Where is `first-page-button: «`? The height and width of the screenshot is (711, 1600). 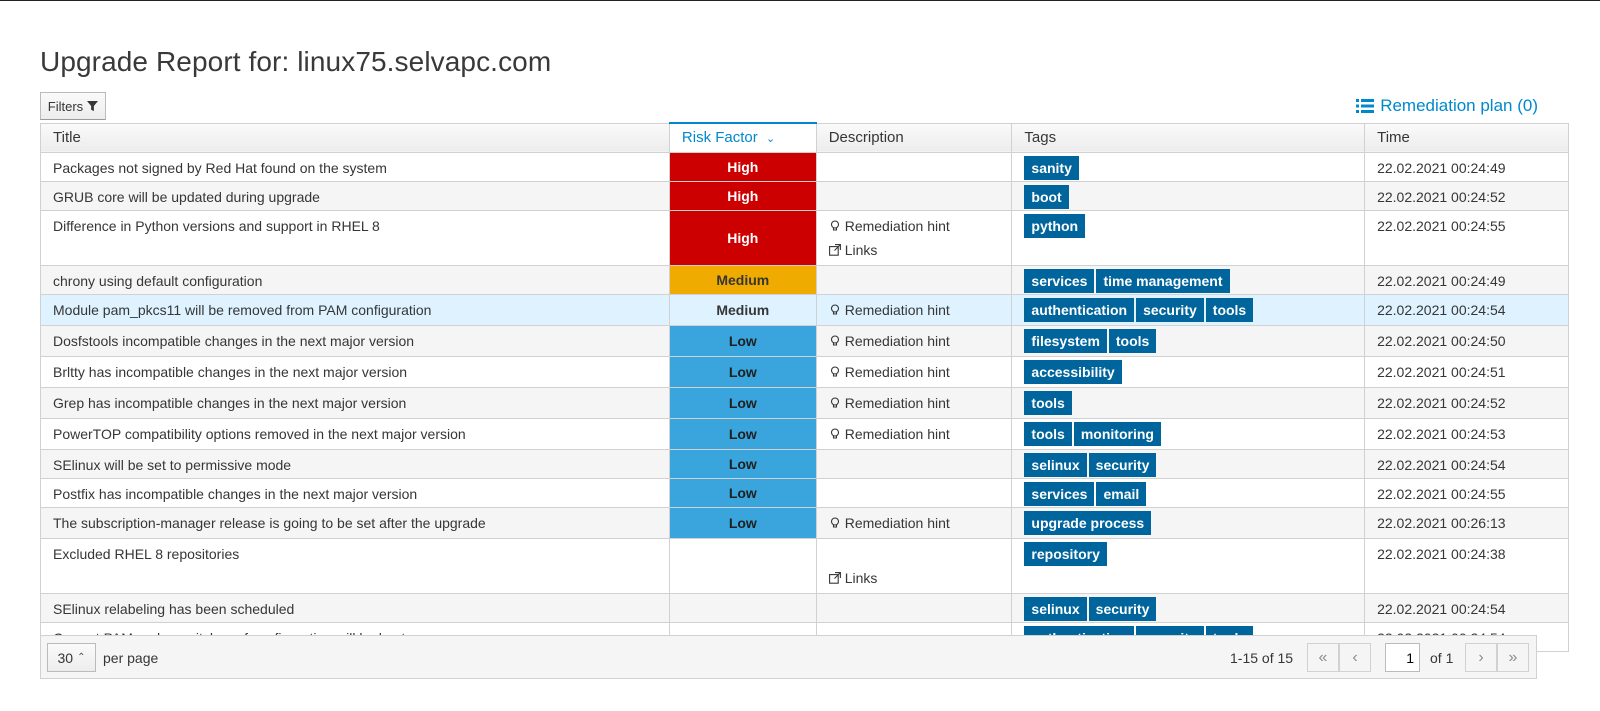
first-page-button: « is located at coordinates (1323, 657).